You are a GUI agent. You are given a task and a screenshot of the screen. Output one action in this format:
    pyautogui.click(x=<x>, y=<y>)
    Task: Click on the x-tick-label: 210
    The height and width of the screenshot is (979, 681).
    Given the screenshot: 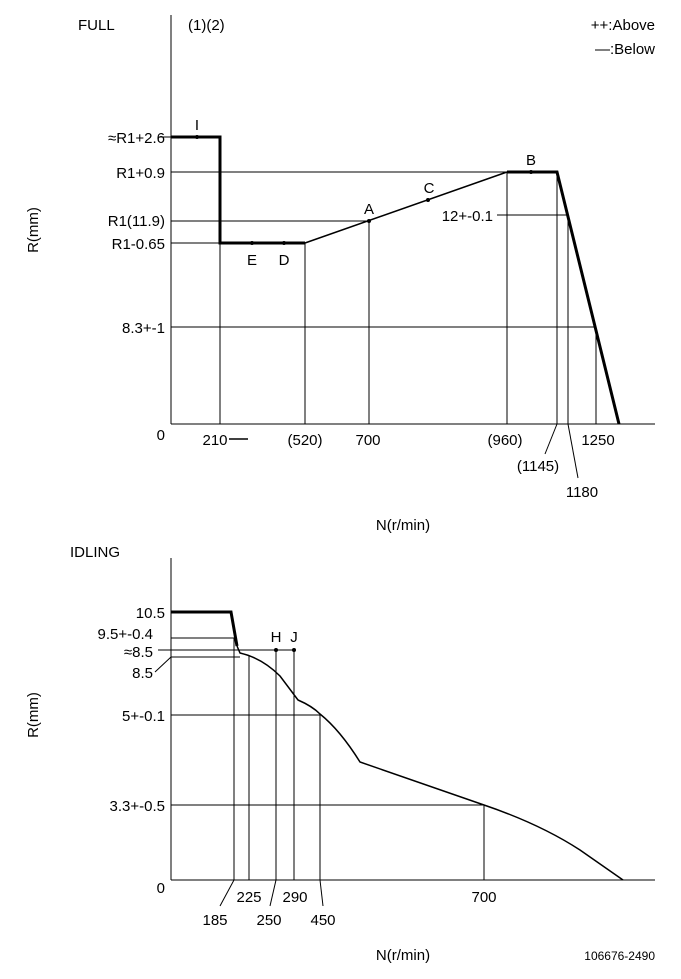 What is the action you would take?
    pyautogui.click(x=214, y=440)
    